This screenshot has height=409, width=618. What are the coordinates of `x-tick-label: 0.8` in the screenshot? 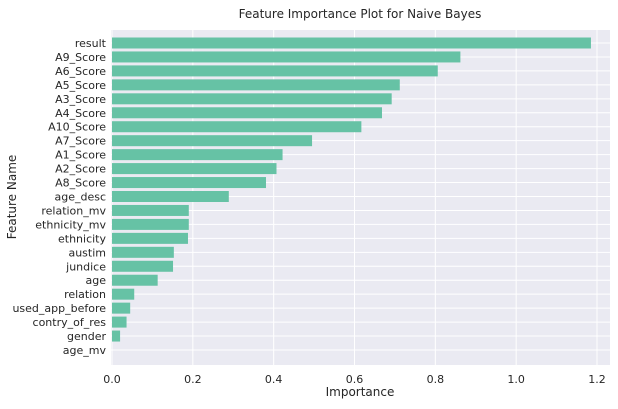 It's located at (436, 379).